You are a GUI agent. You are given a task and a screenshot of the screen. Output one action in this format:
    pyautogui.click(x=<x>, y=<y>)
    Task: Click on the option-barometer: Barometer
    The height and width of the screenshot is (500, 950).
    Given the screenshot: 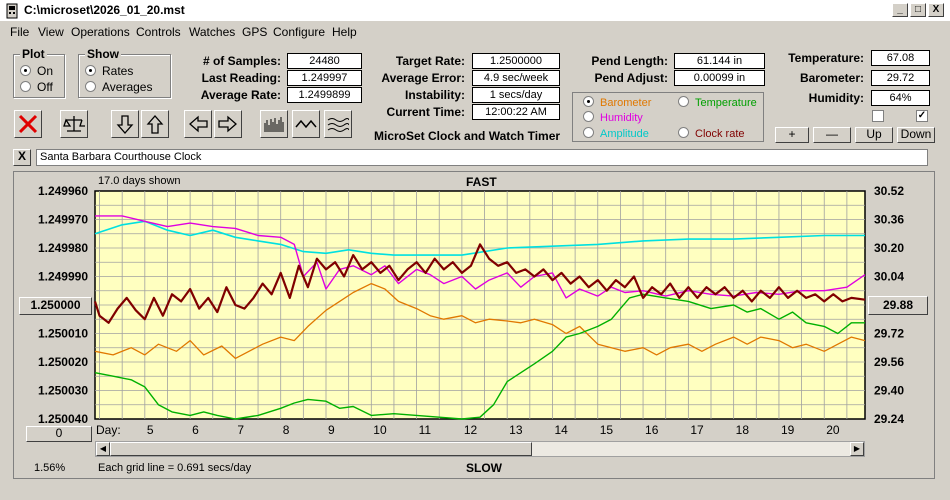 What is the action you would take?
    pyautogui.click(x=617, y=102)
    